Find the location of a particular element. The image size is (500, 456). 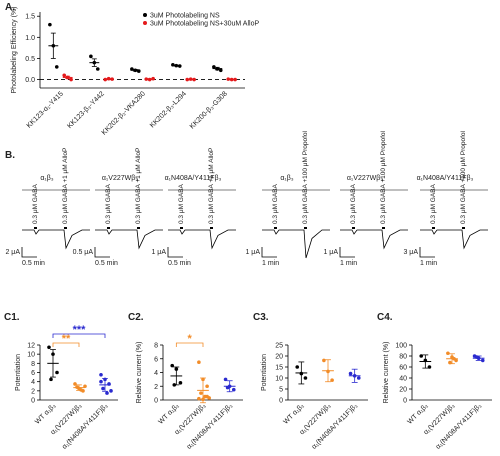

legend-label: 3uM Photolabeling NS is located at coordinates (185, 16).